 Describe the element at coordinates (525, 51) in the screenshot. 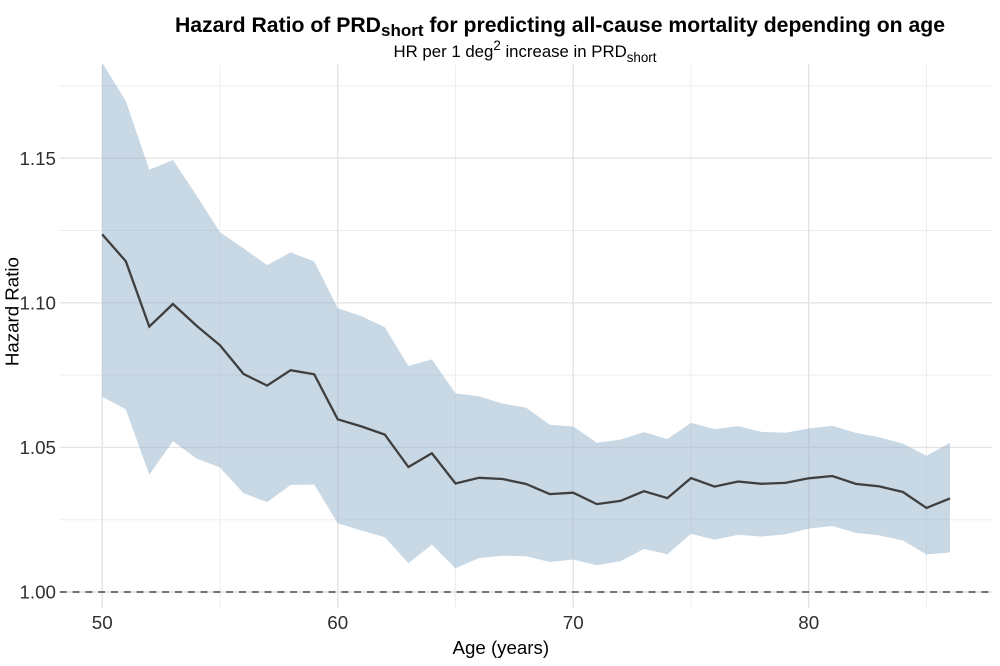

I see `svg-text:HR per 1 deg2 increase in PRDs: HR per 1 deg2 increase in PRDshort` at that location.